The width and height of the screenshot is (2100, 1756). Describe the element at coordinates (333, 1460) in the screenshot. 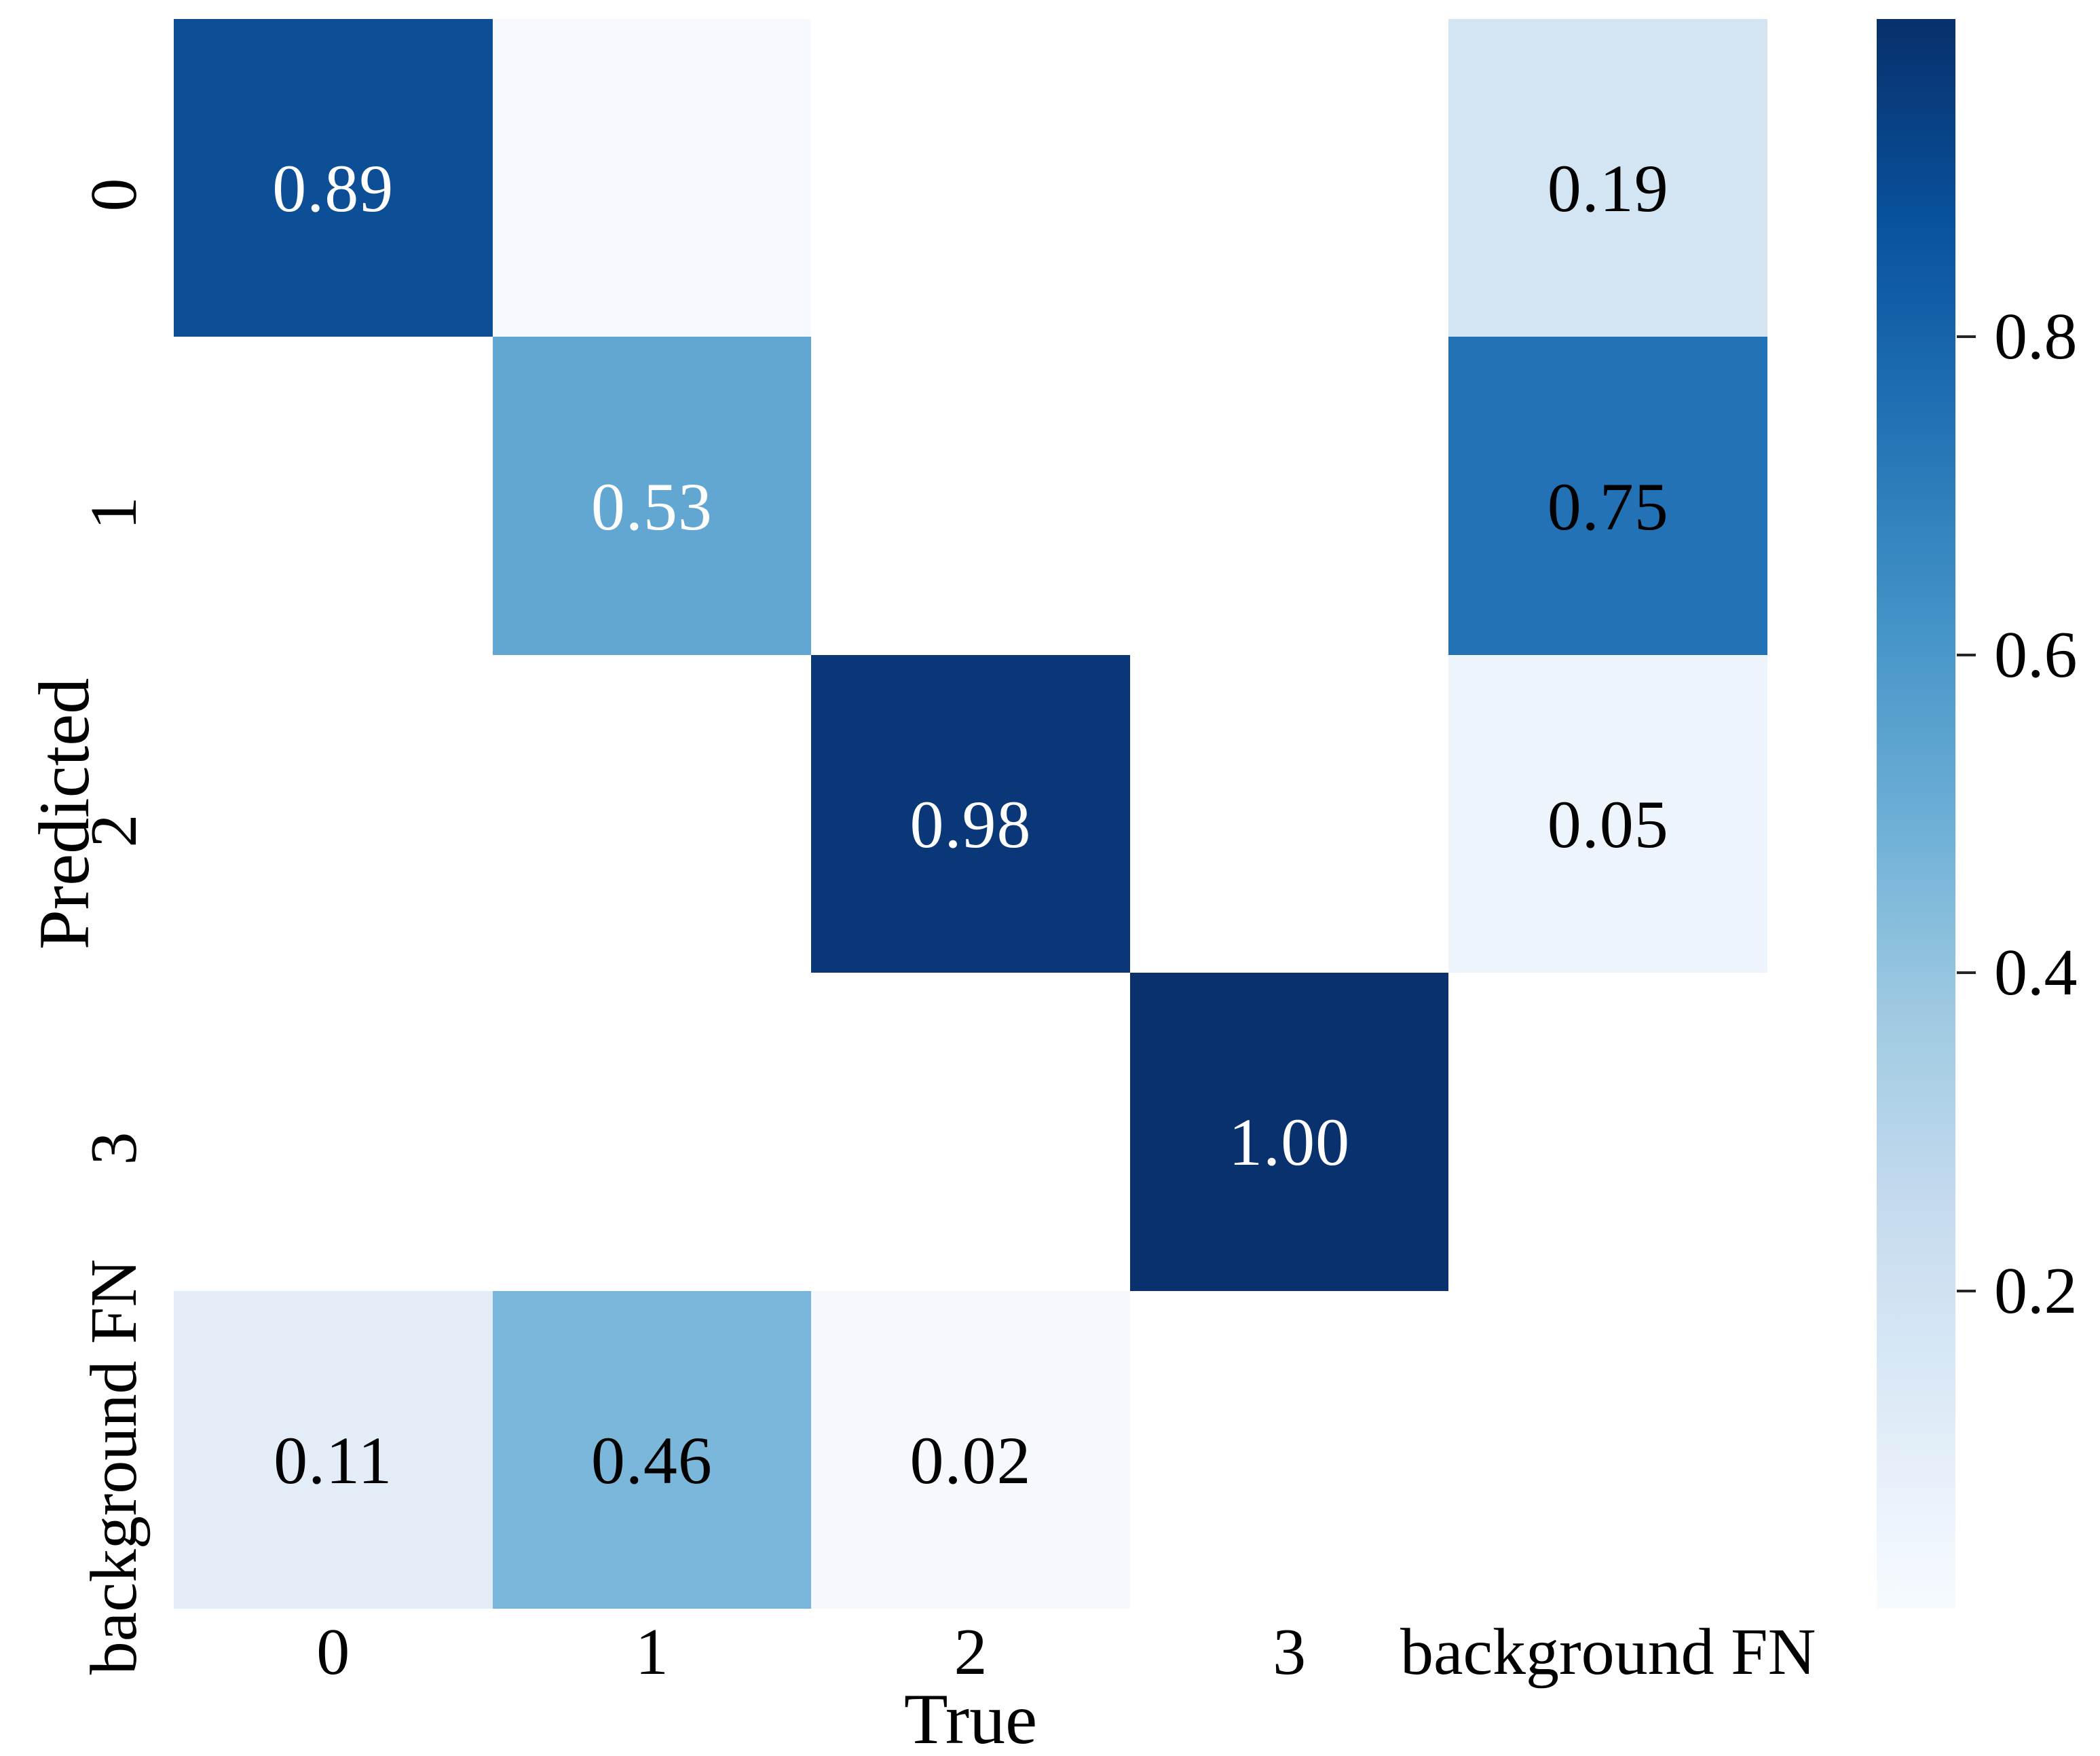

I see `cell-value-label: 0.11` at that location.